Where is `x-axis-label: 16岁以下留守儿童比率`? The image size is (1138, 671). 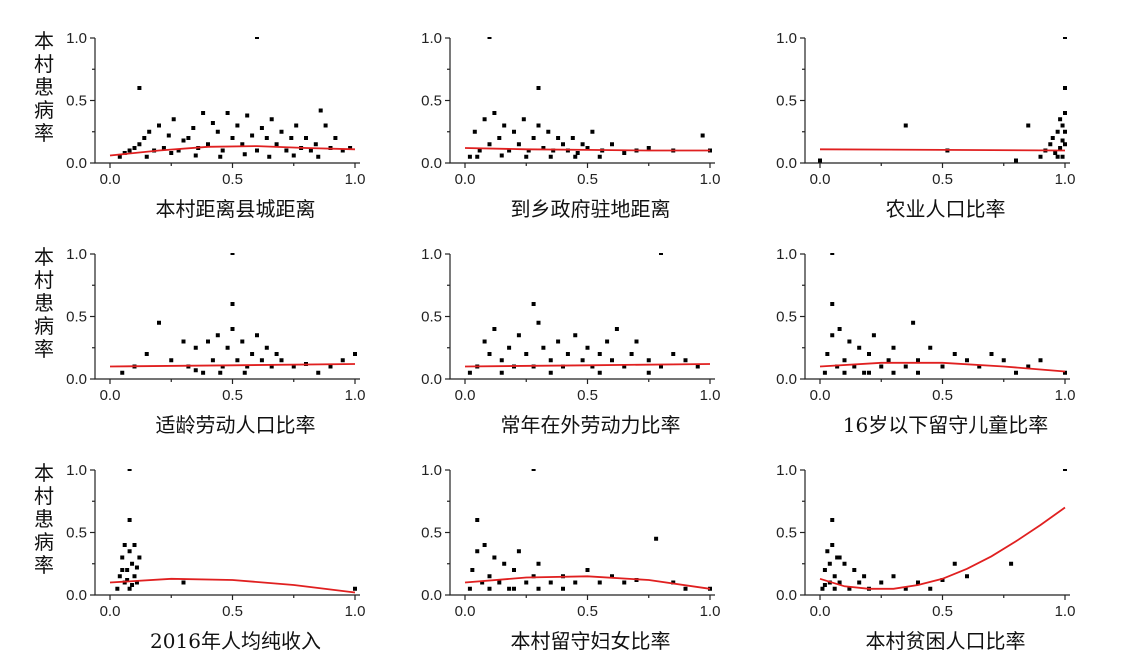 x-axis-label: 16岁以下留守儿童比率 is located at coordinates (945, 425).